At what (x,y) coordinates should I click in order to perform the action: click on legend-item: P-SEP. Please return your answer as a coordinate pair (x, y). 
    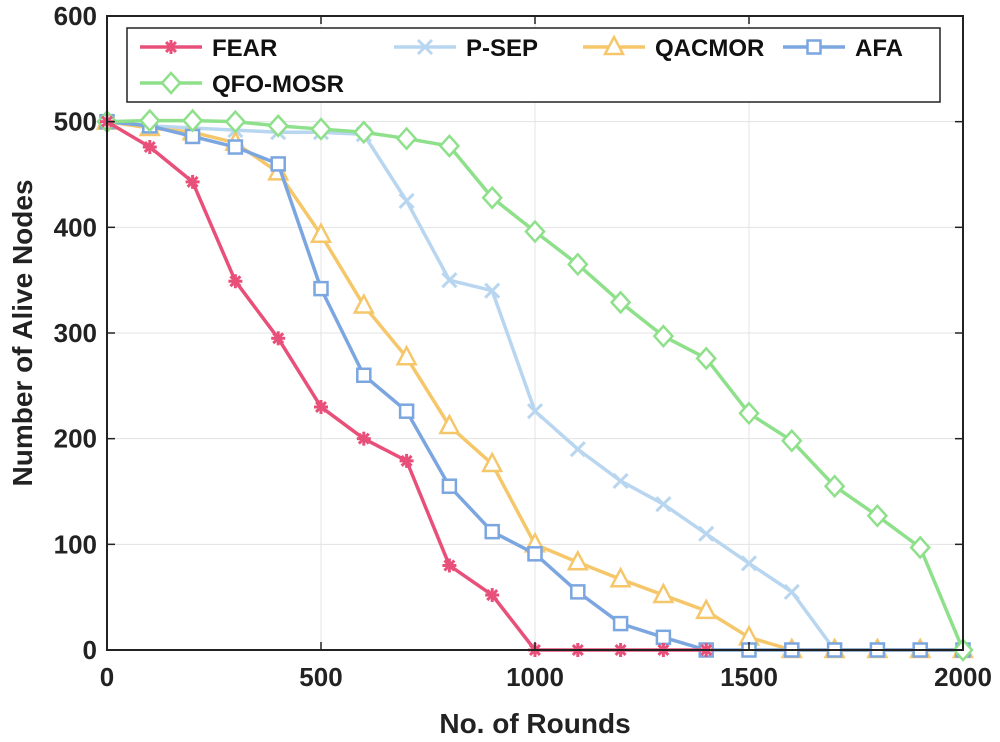
    Looking at the image, I should click on (466, 48).